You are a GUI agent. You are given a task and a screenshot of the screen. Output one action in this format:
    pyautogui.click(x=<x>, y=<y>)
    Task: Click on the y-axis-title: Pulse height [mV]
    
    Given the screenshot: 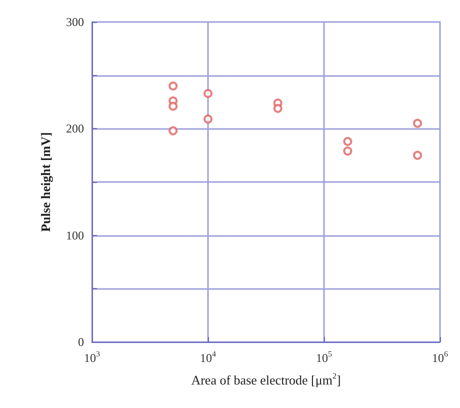 What is the action you would take?
    pyautogui.click(x=45, y=182)
    